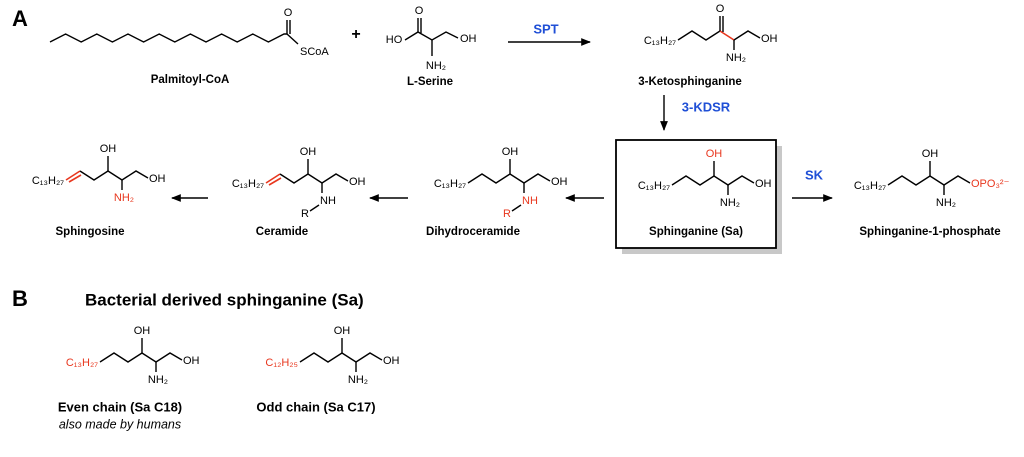 This screenshot has height=457, width=1024. What do you see at coordinates (90, 232) in the screenshot?
I see `compound-name: Sphingosine` at bounding box center [90, 232].